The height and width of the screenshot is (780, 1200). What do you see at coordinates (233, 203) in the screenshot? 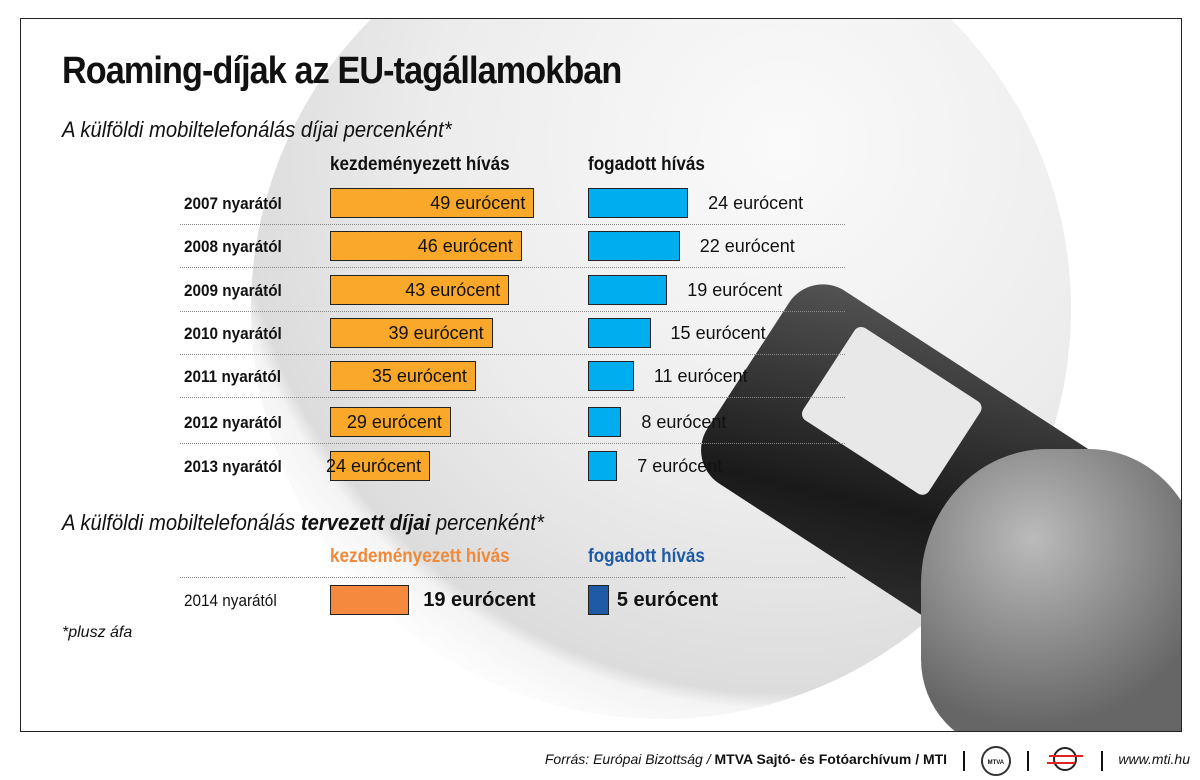
I see `category-label: 2007 nyarától` at bounding box center [233, 203].